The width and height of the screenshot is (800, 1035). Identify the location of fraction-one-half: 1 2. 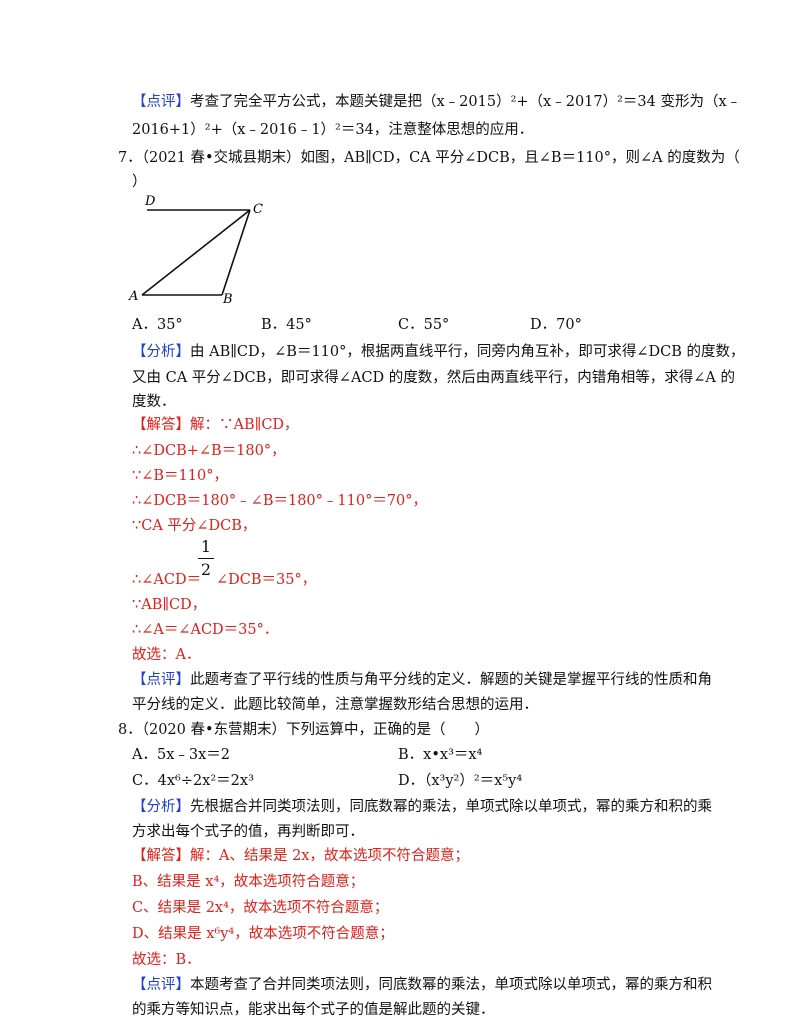
(206, 558).